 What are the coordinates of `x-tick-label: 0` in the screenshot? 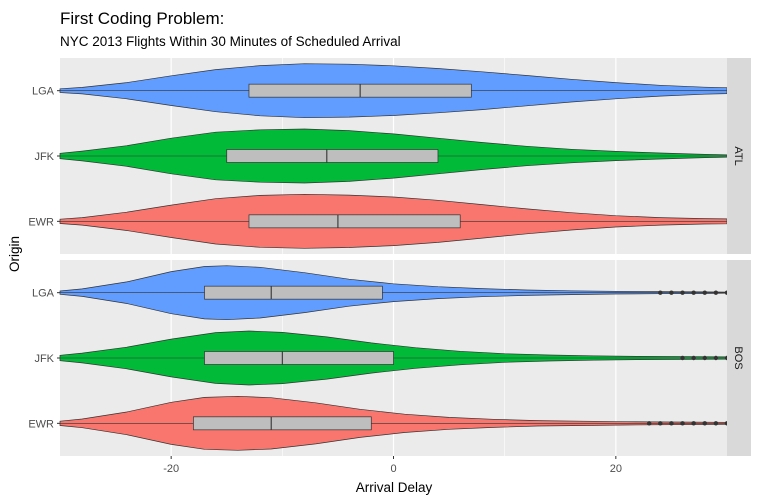 It's located at (393, 469).